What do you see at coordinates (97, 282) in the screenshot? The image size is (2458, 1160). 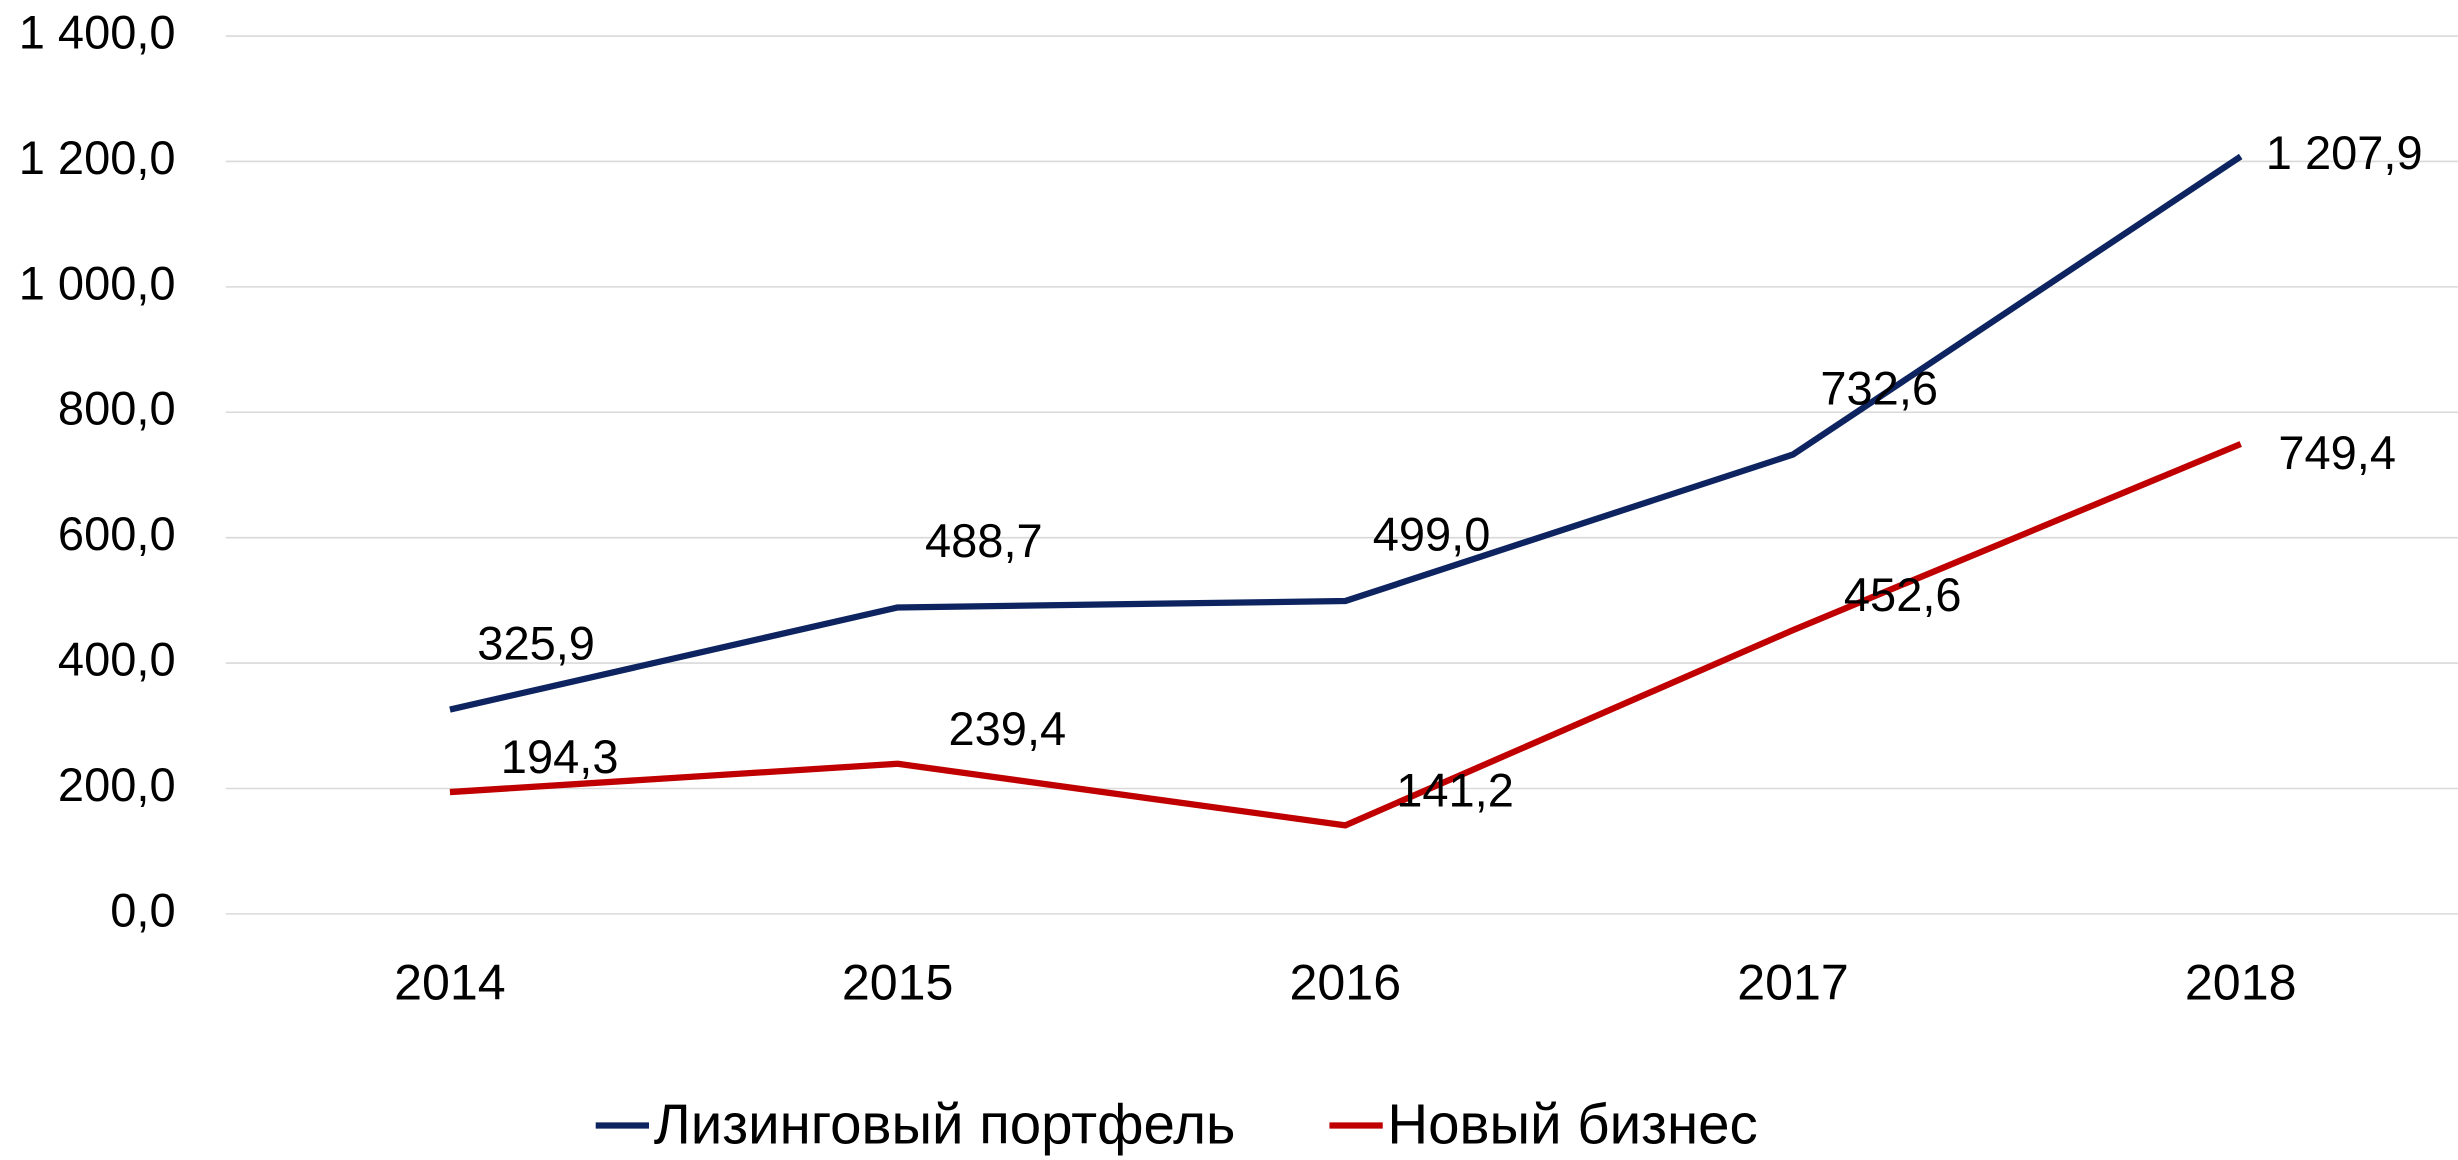 I see `y-tick-label: 1 000,0` at bounding box center [97, 282].